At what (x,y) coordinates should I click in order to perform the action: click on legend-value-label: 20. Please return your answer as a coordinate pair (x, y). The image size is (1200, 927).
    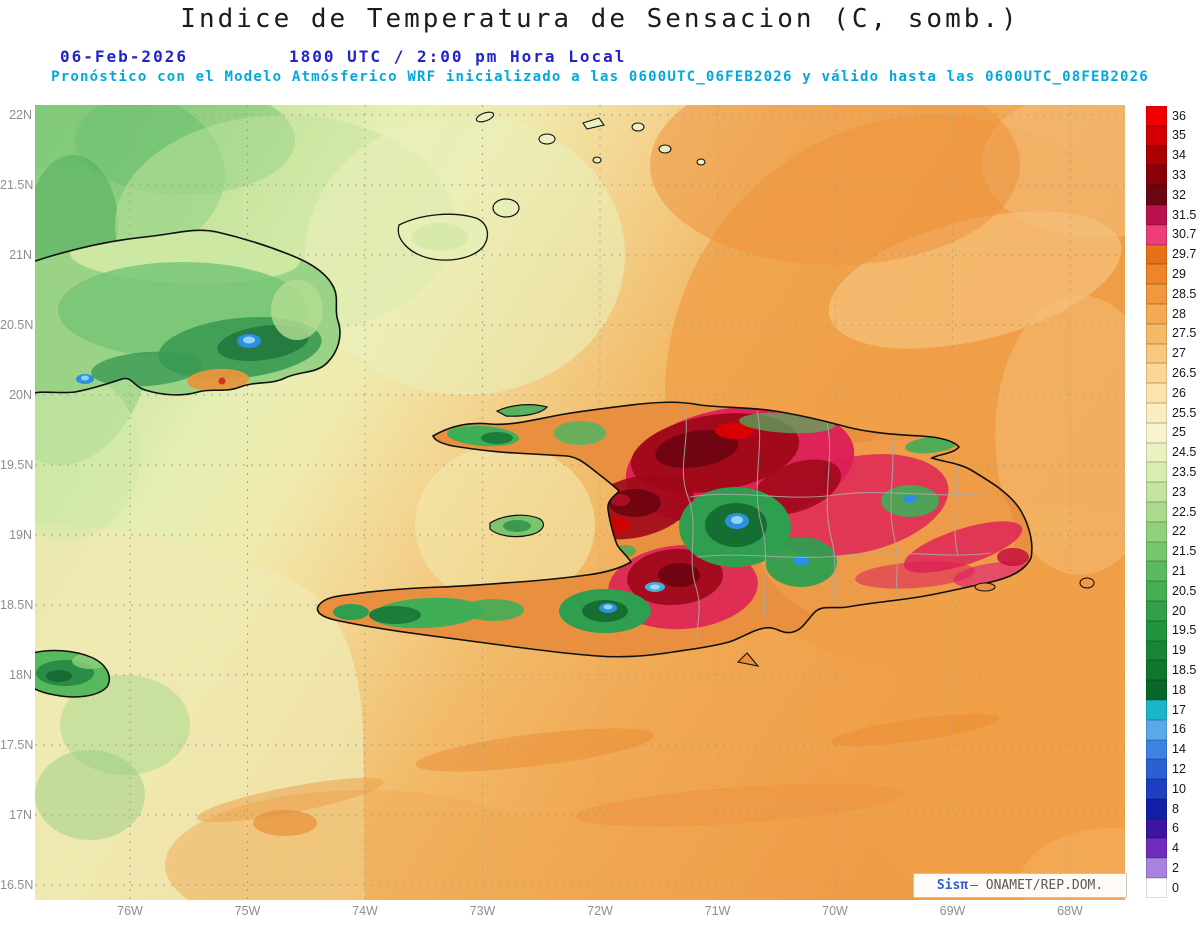
    Looking at the image, I should click on (1179, 610).